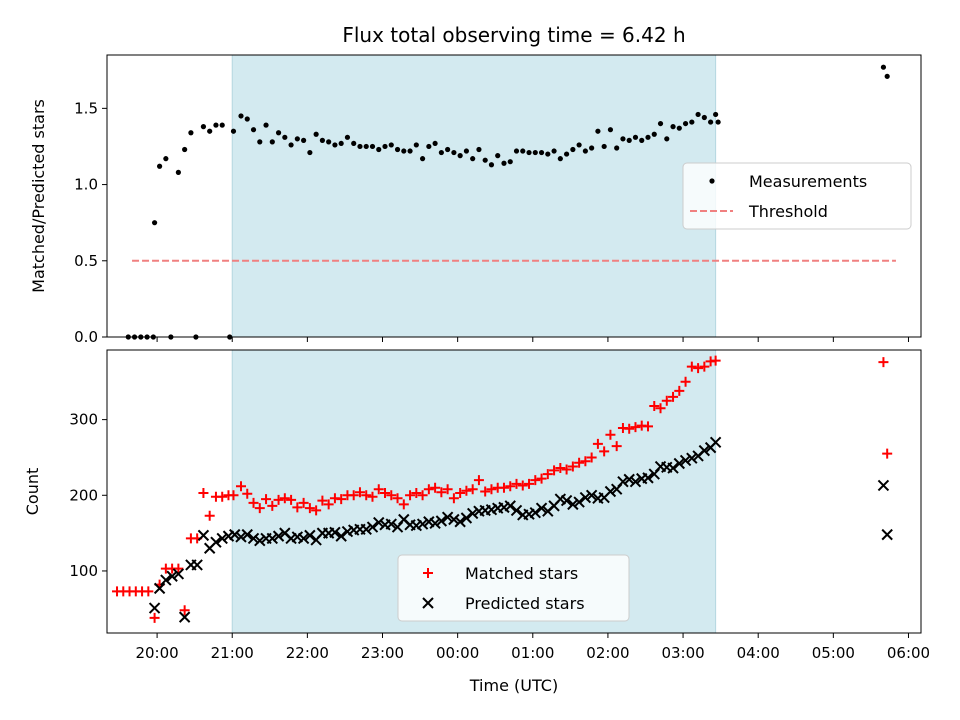 This screenshot has height=720, width=960. I want to click on top-y-tick-label: 1.0, so click(86, 185).